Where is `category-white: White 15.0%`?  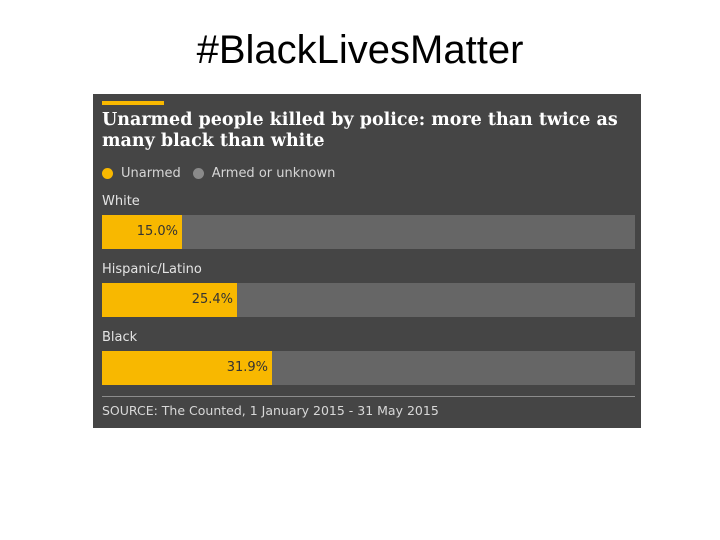 category-white: White 15.0% is located at coordinates (368, 221).